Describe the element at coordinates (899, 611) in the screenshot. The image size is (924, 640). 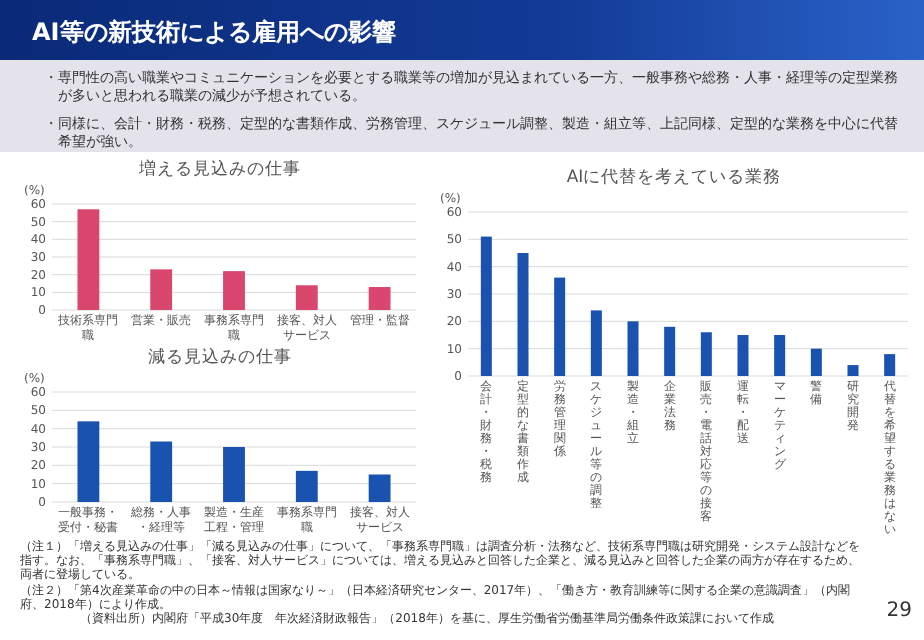
I see `text: 29` at that location.